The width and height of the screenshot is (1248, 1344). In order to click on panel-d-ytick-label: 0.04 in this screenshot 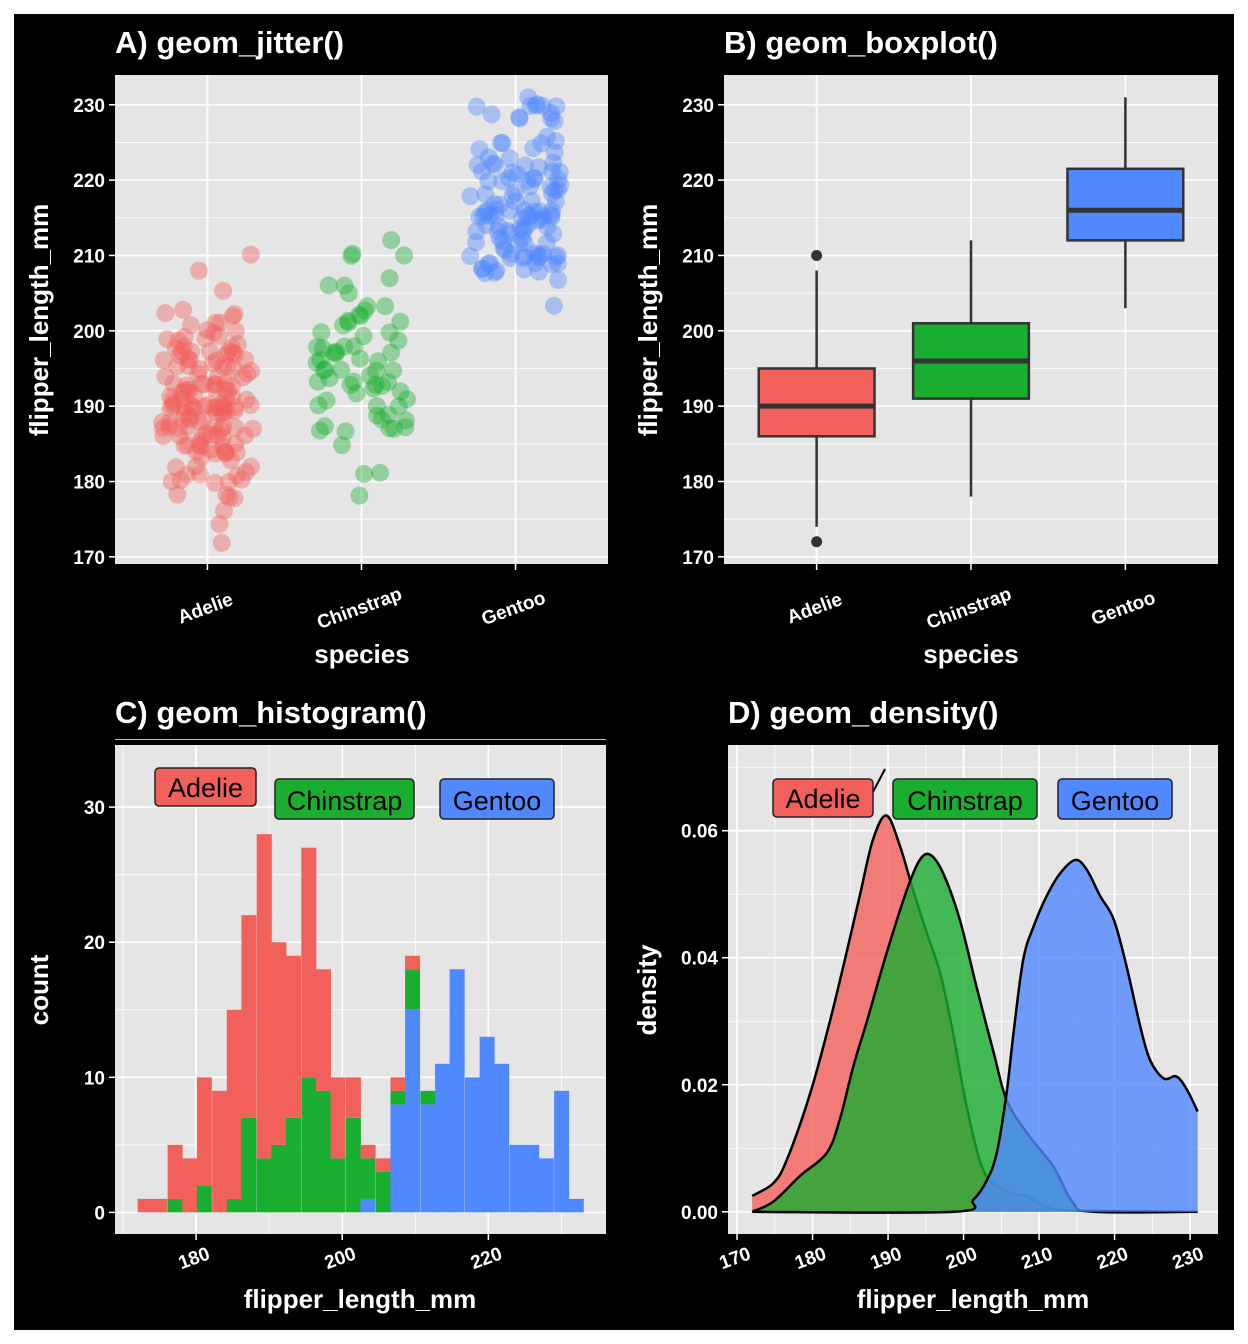, I will do `click(699, 959)`.